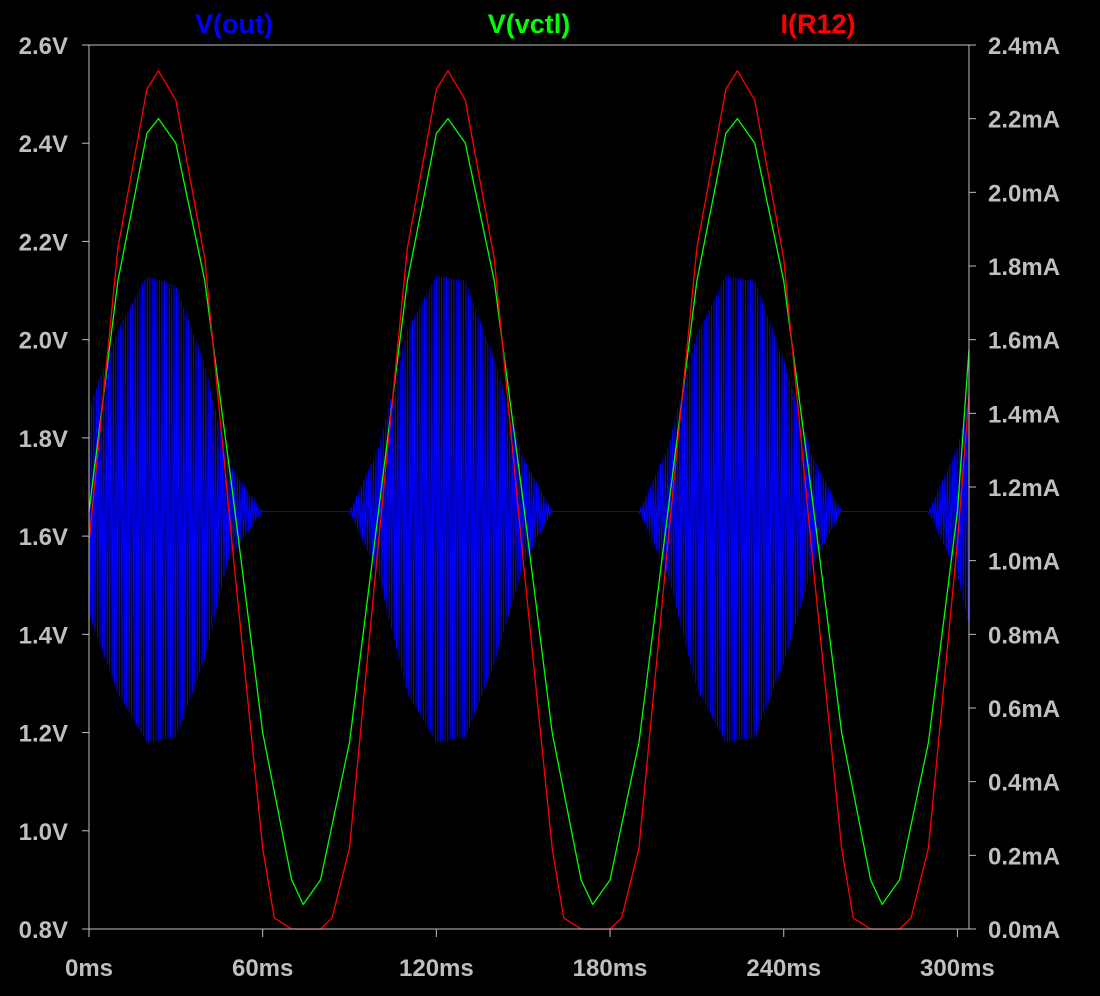 The height and width of the screenshot is (996, 1100). Describe the element at coordinates (43, 930) in the screenshot. I see `y-left-tick-label: 0.8V` at that location.